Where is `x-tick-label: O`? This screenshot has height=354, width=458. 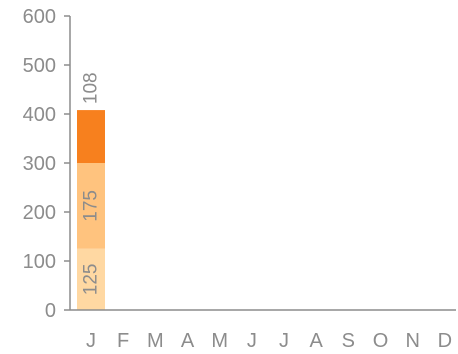 x-tick-label: O is located at coordinates (381, 341).